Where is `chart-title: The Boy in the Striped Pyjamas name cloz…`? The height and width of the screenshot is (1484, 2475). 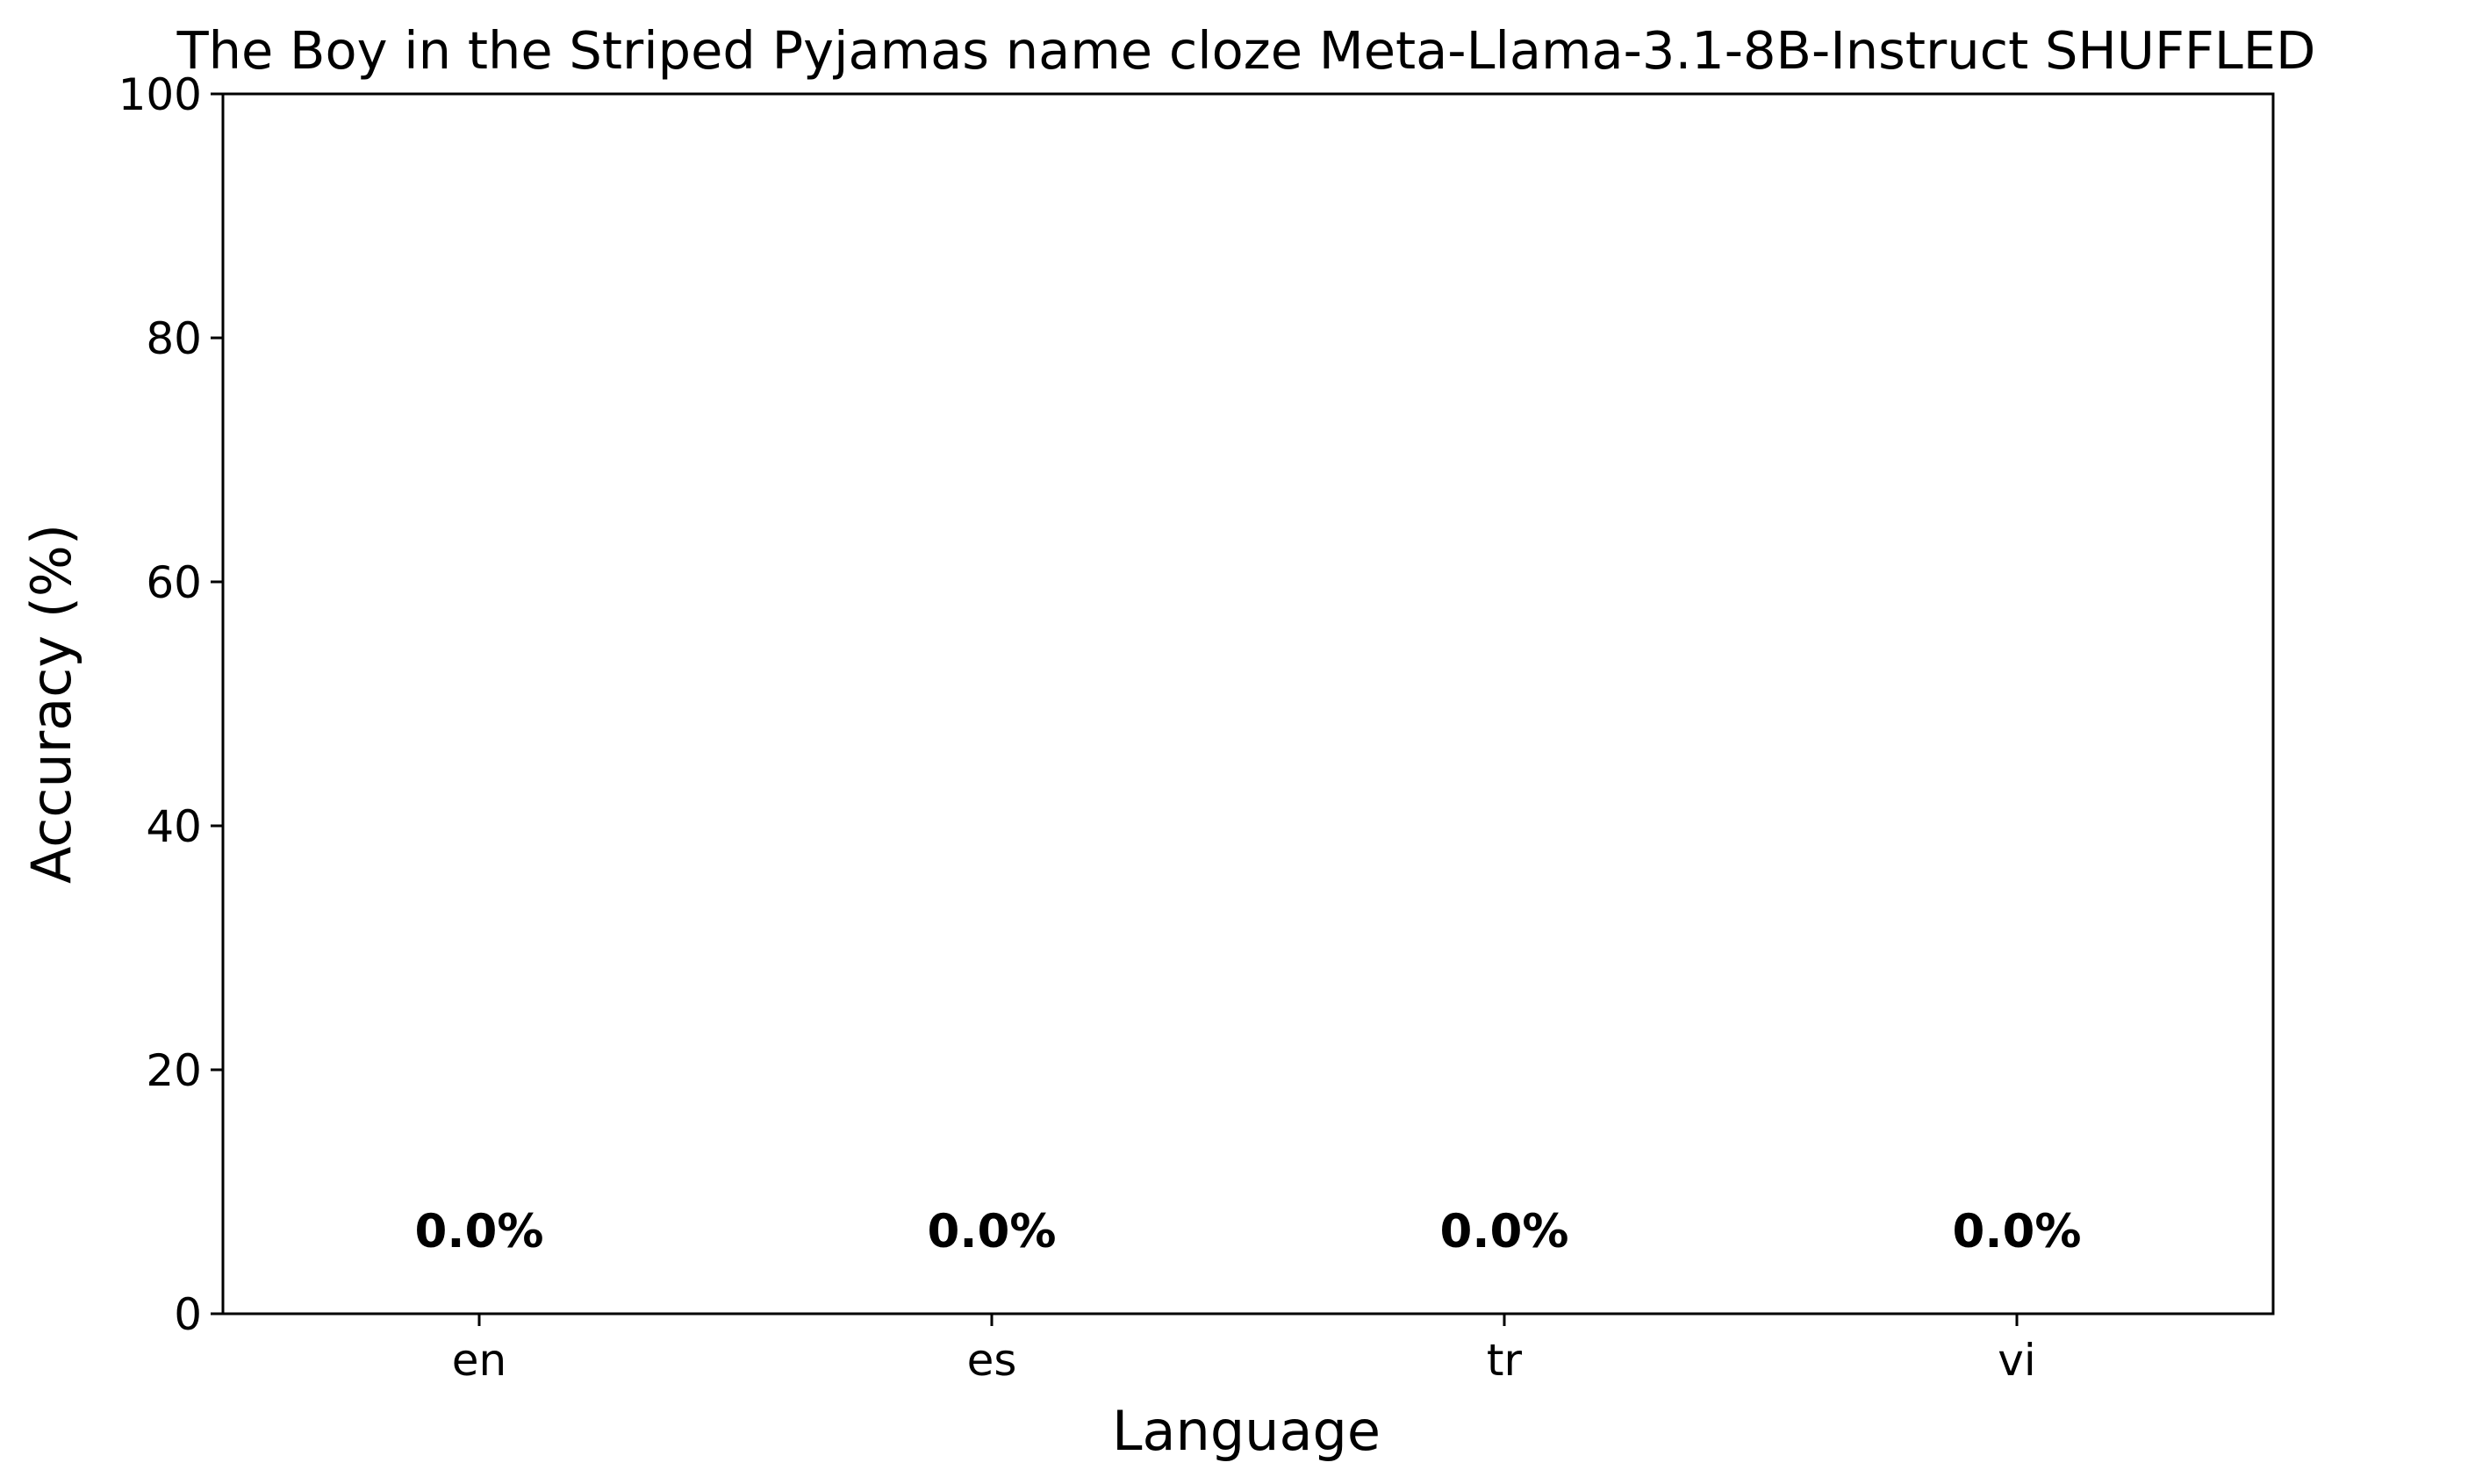 chart-title: The Boy in the Striped Pyjamas name cloz… is located at coordinates (1246, 50).